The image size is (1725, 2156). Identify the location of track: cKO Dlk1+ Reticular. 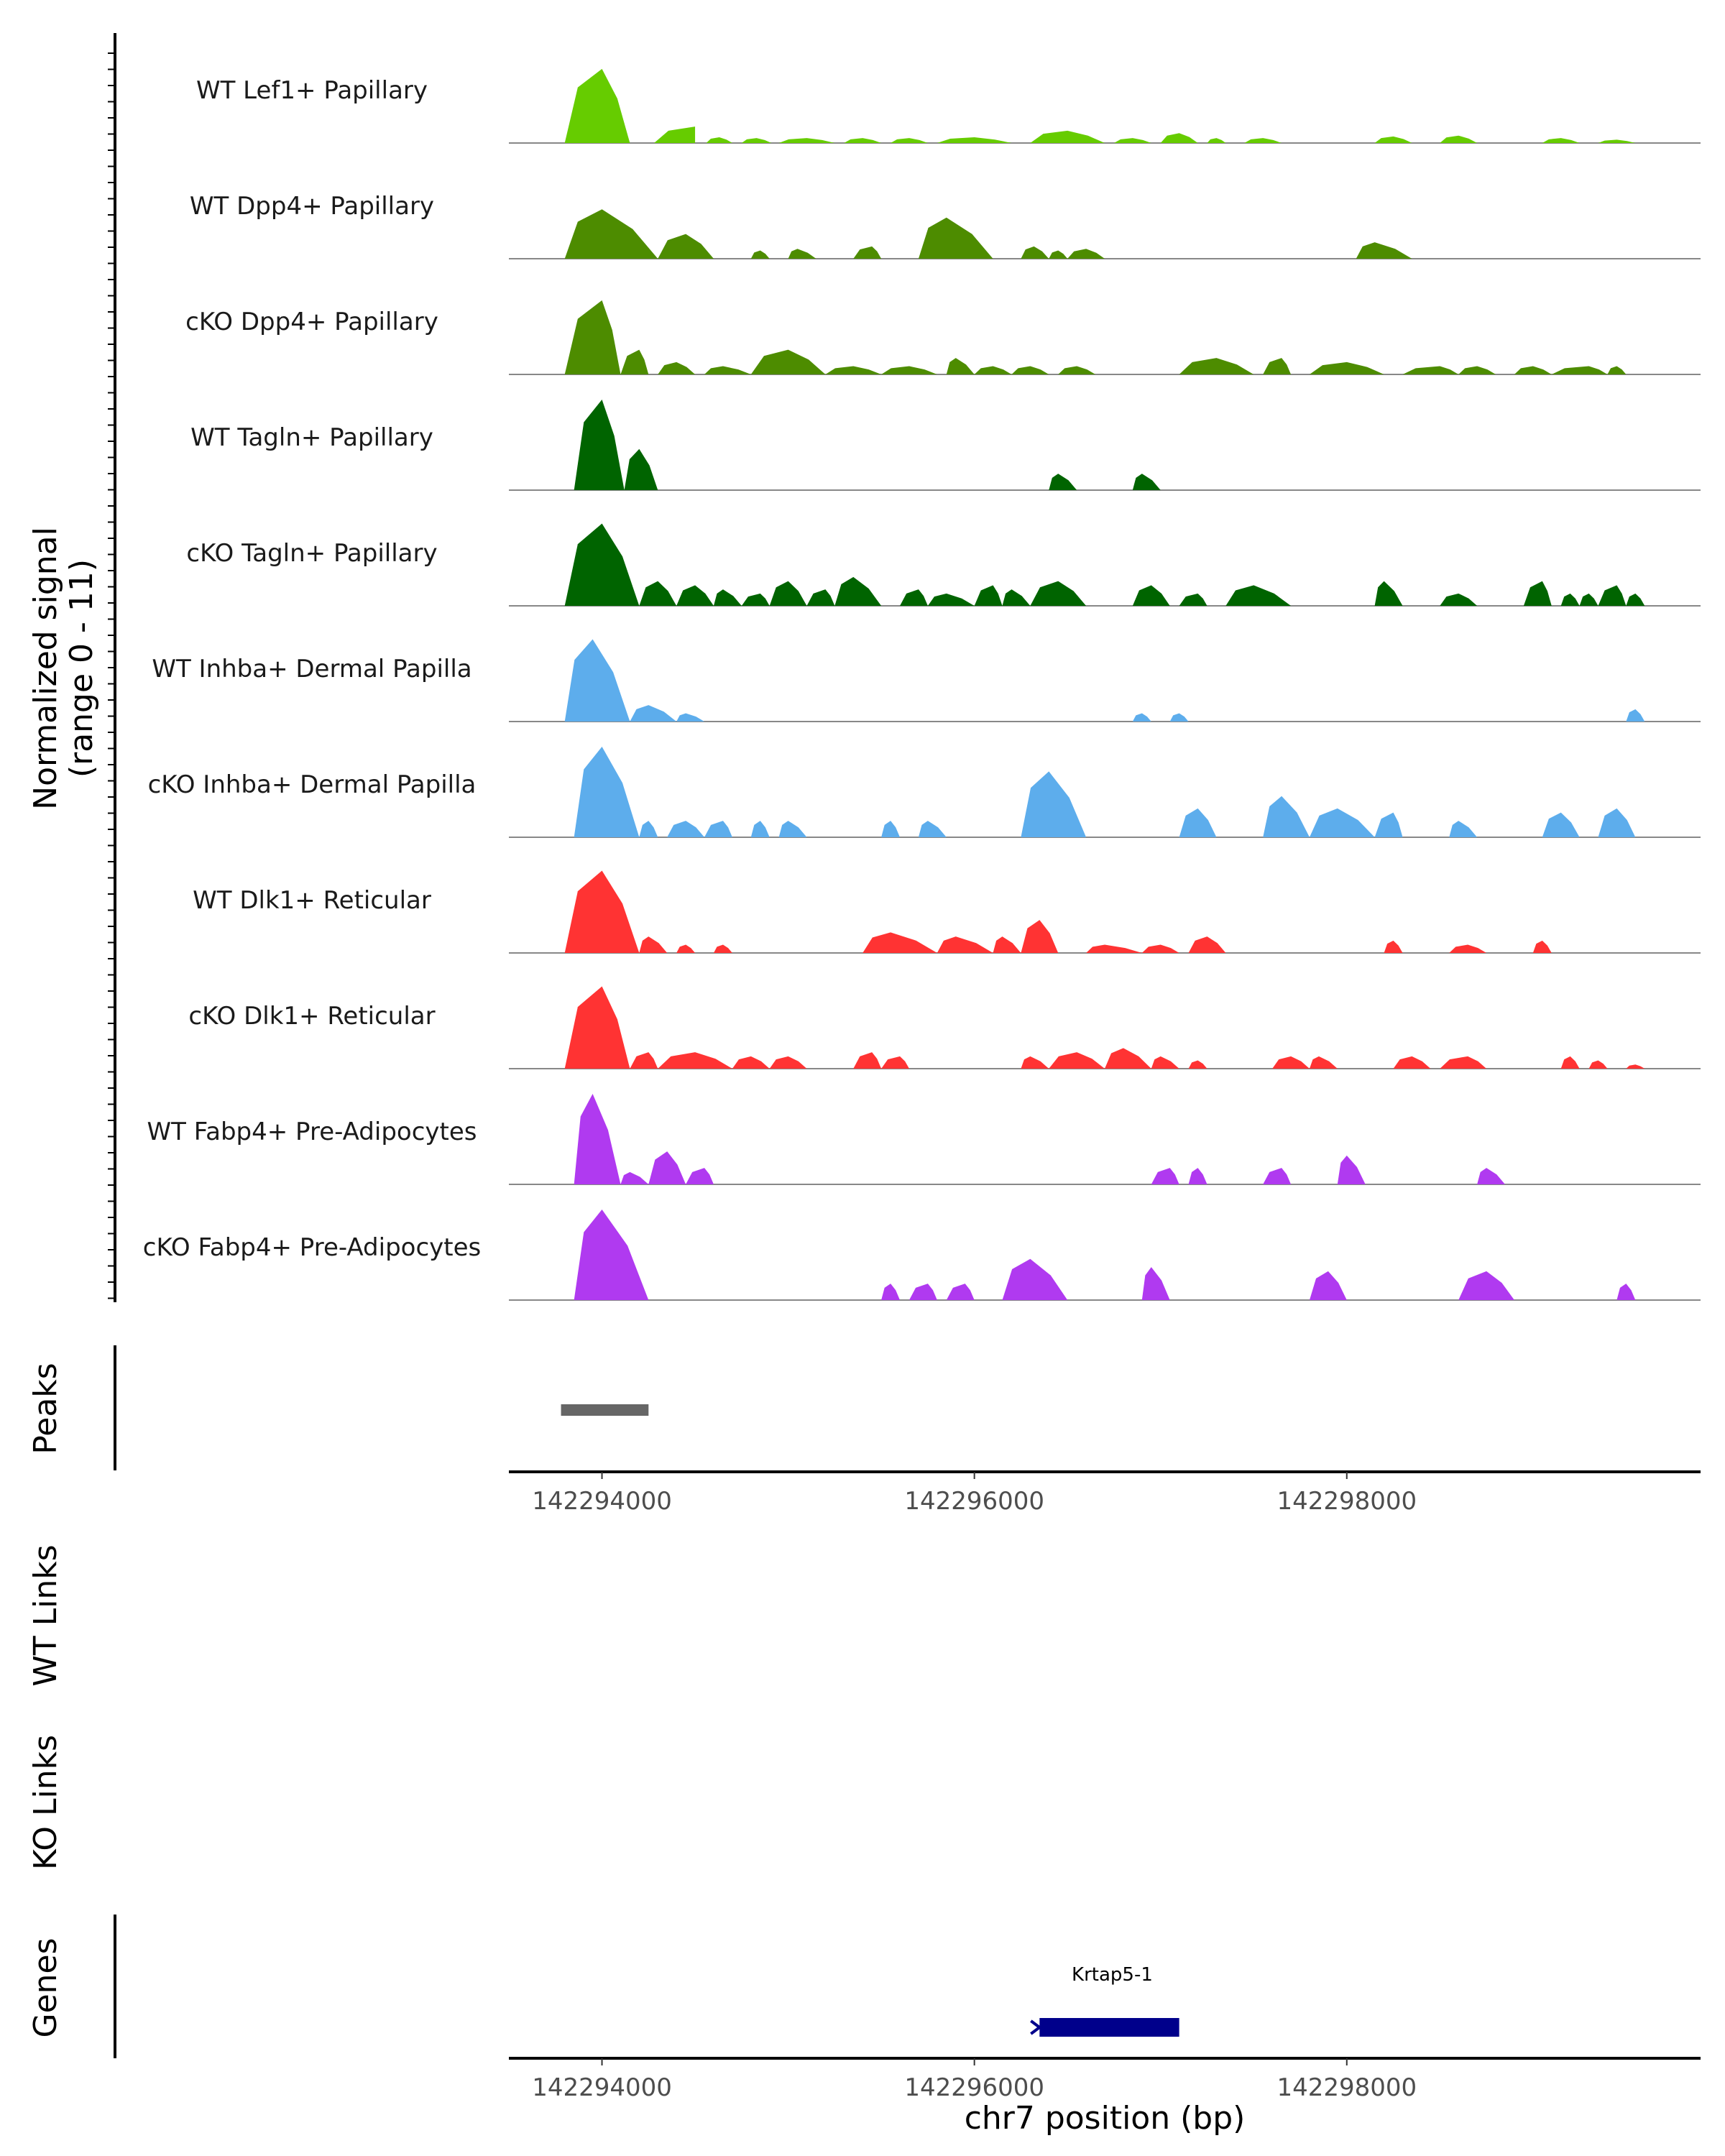
(944, 1027).